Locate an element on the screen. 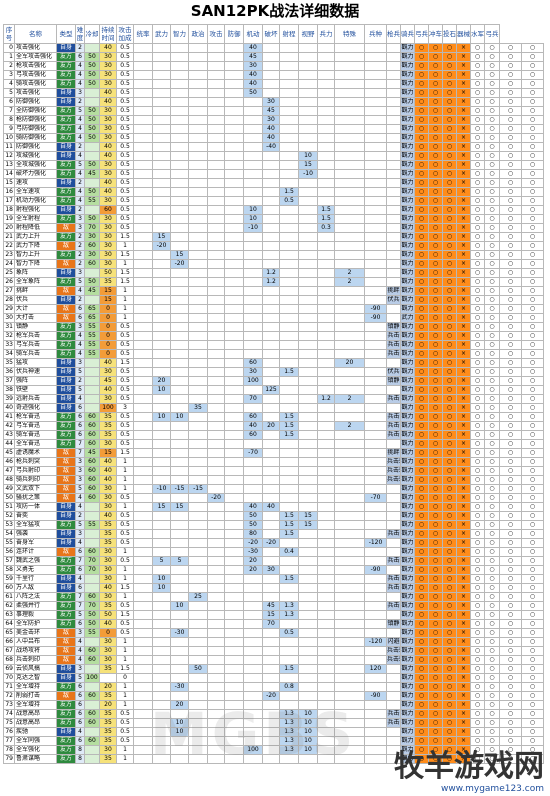  table-cell: 60 is located at coordinates (92, 264).